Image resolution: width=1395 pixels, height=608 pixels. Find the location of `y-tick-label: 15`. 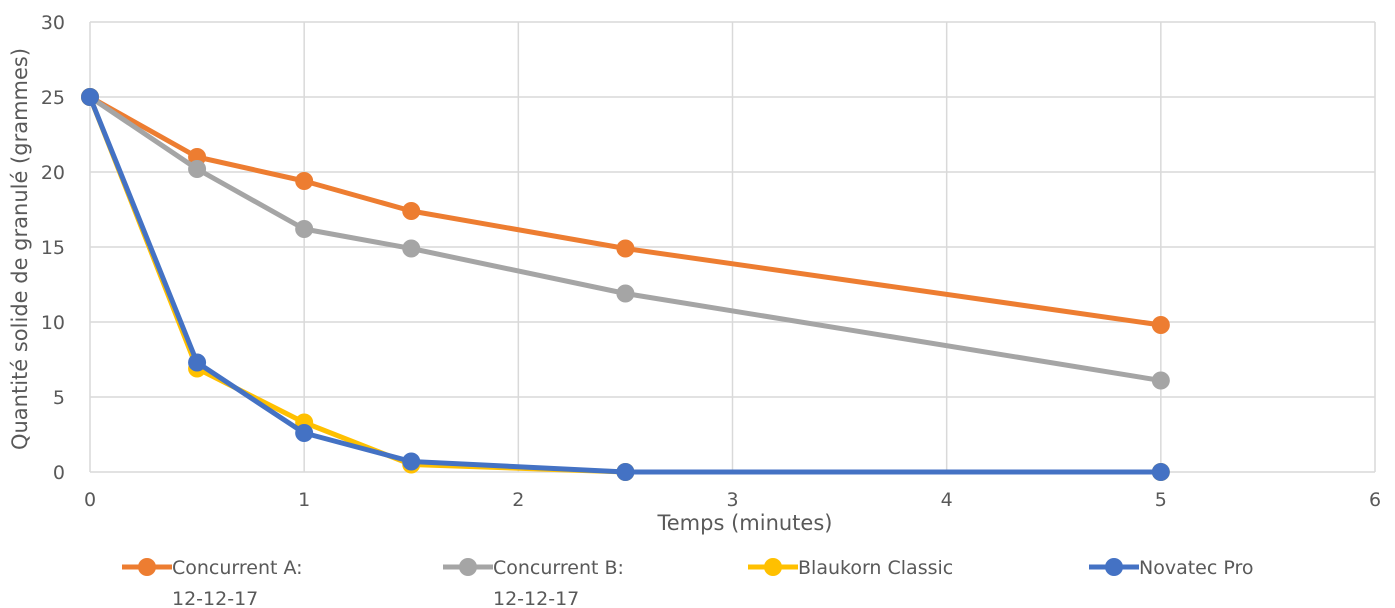

y-tick-label: 15 is located at coordinates (53, 248).